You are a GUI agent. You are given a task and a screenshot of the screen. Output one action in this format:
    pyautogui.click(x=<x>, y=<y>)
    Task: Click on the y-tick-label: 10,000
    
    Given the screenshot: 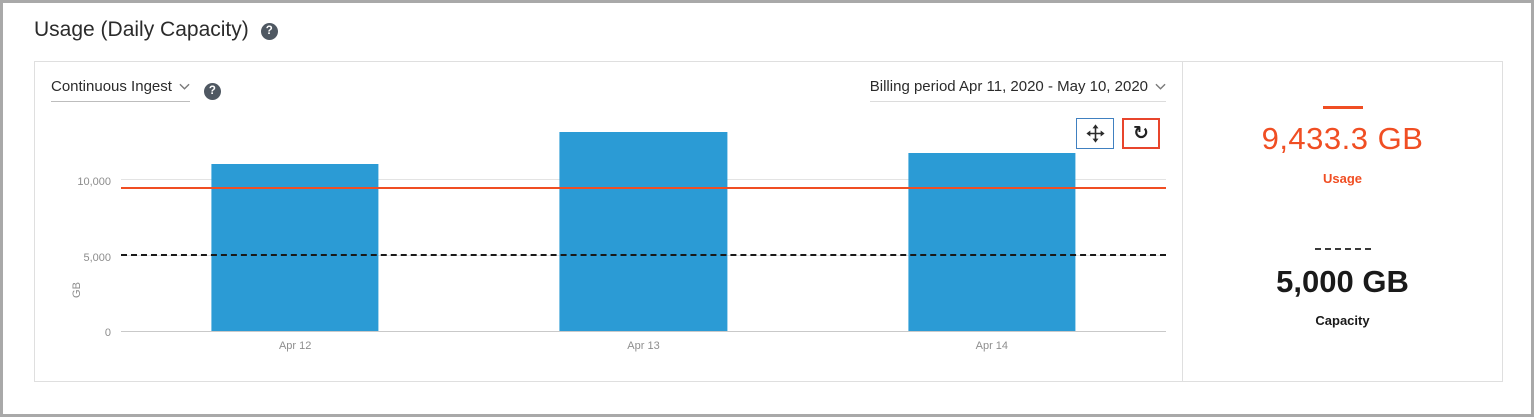 What is the action you would take?
    pyautogui.click(x=94, y=182)
    